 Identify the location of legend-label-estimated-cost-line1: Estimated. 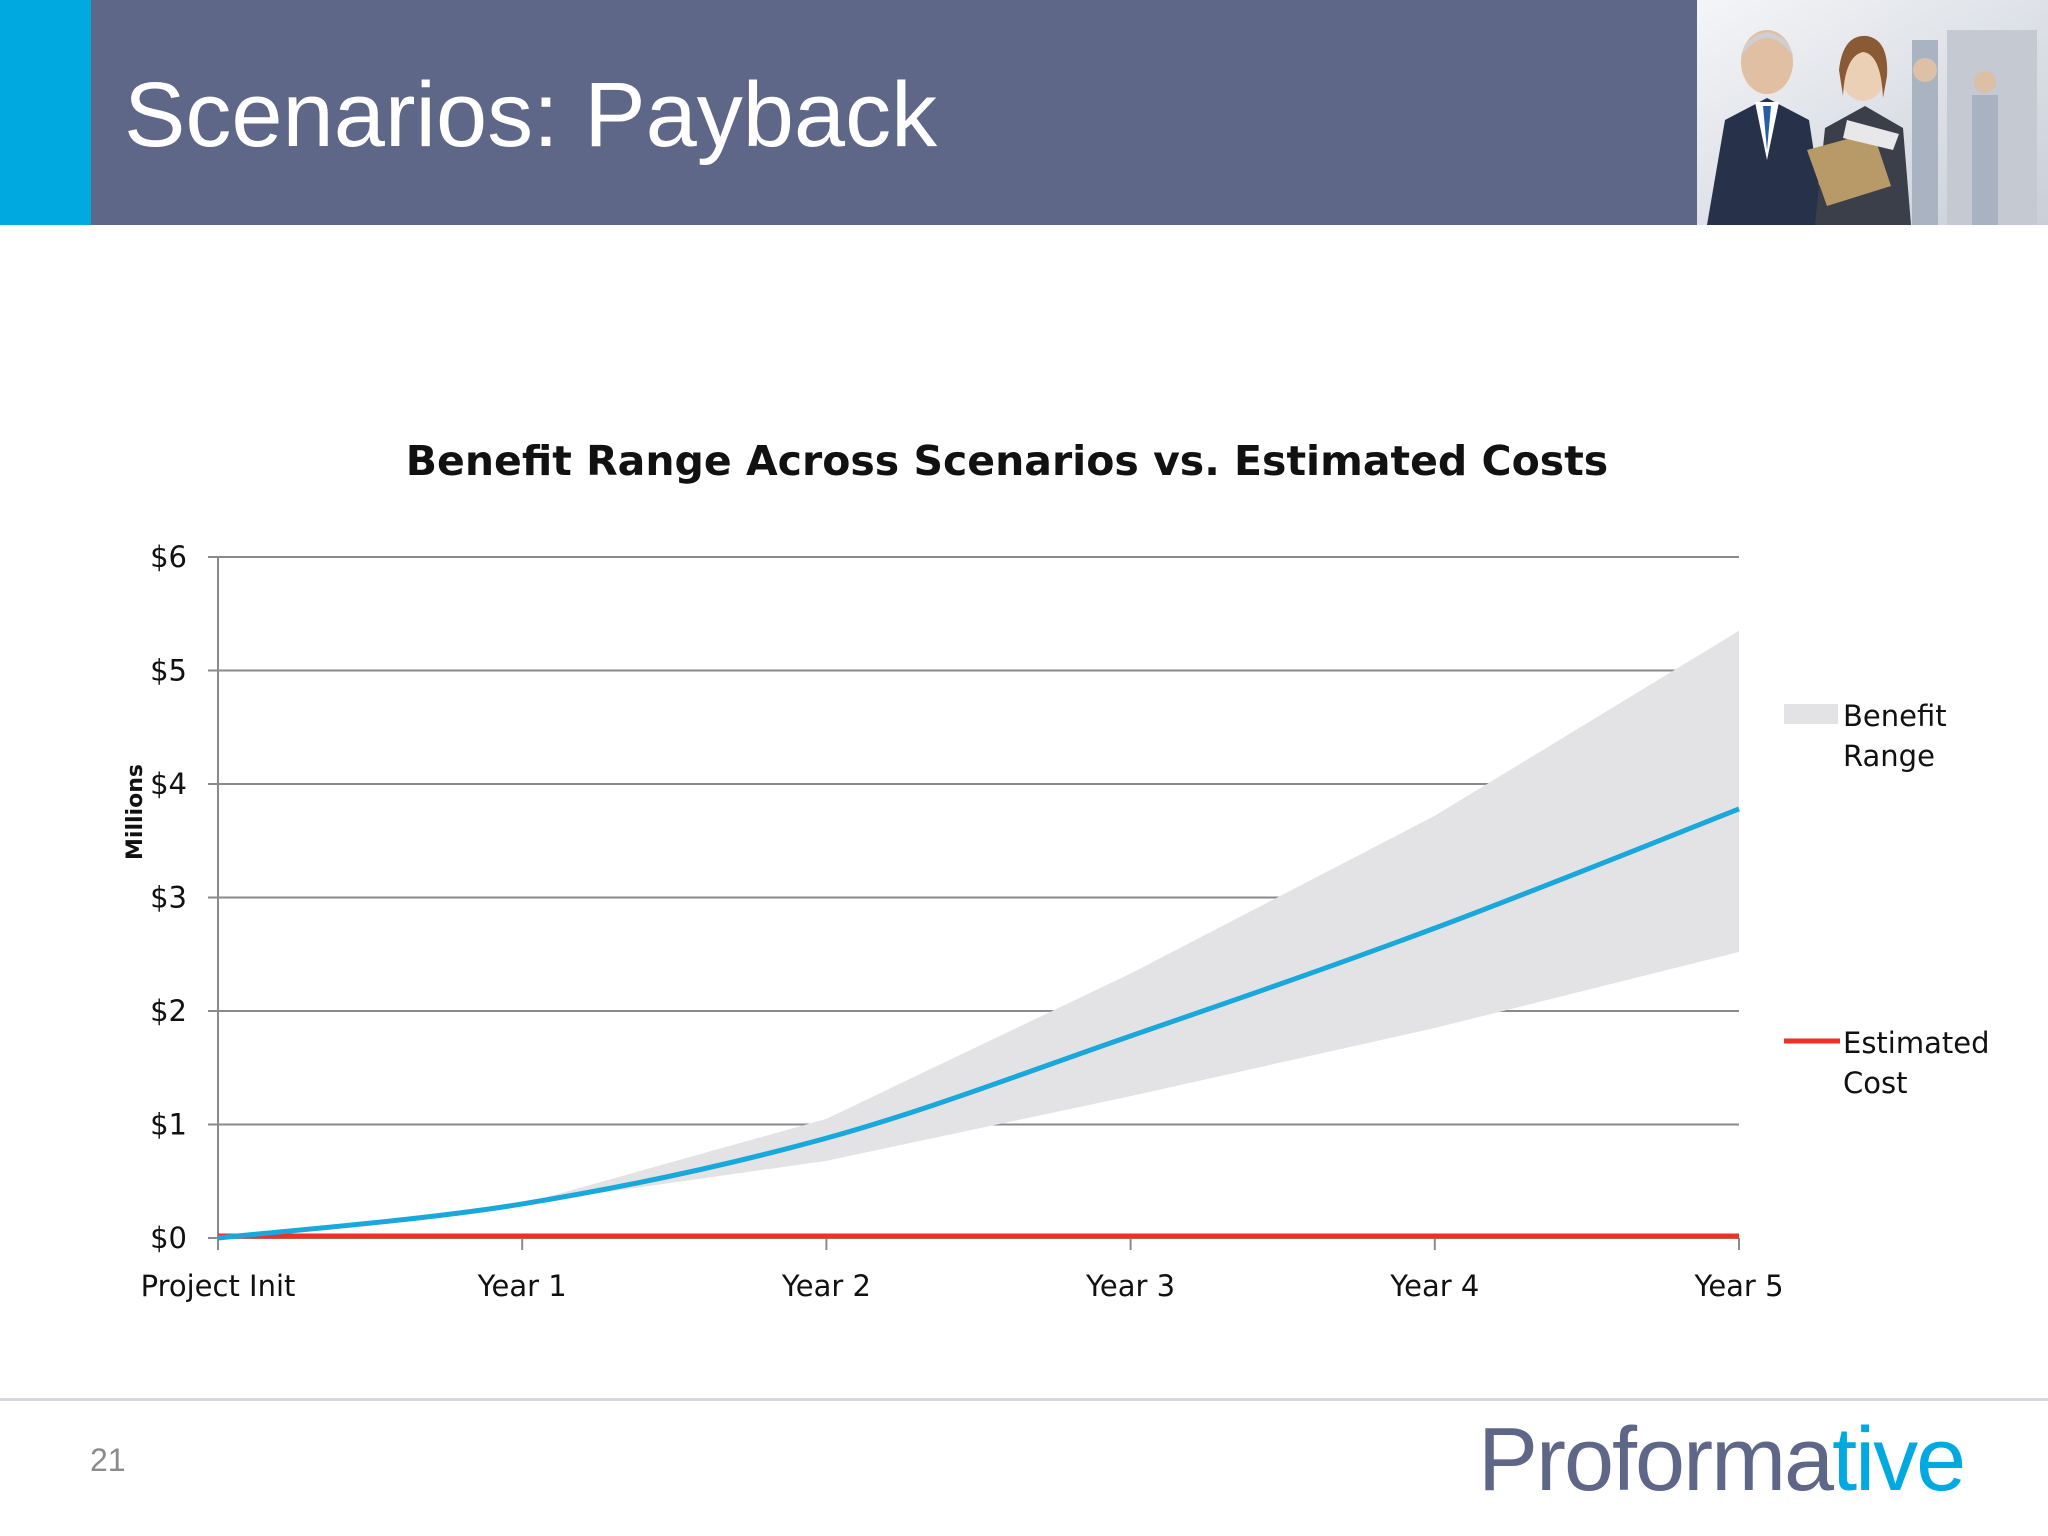
(1916, 1043).